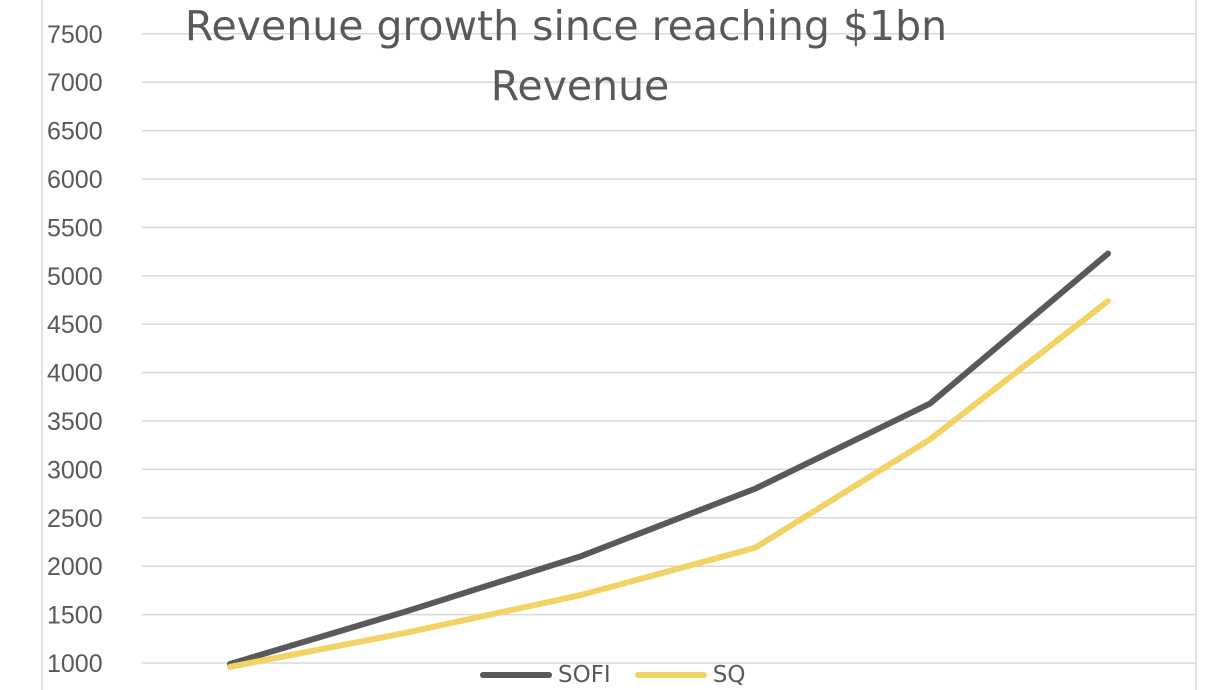  I want to click on legend-swatch-sq, so click(670, 675).